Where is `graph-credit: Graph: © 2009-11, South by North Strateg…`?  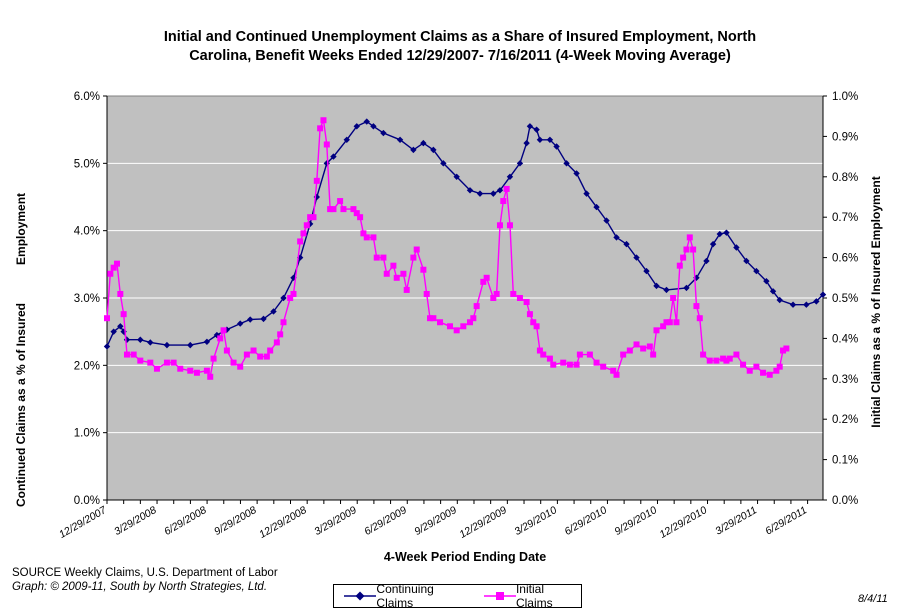 graph-credit: Graph: © 2009-11, South by North Strateg… is located at coordinates (140, 587).